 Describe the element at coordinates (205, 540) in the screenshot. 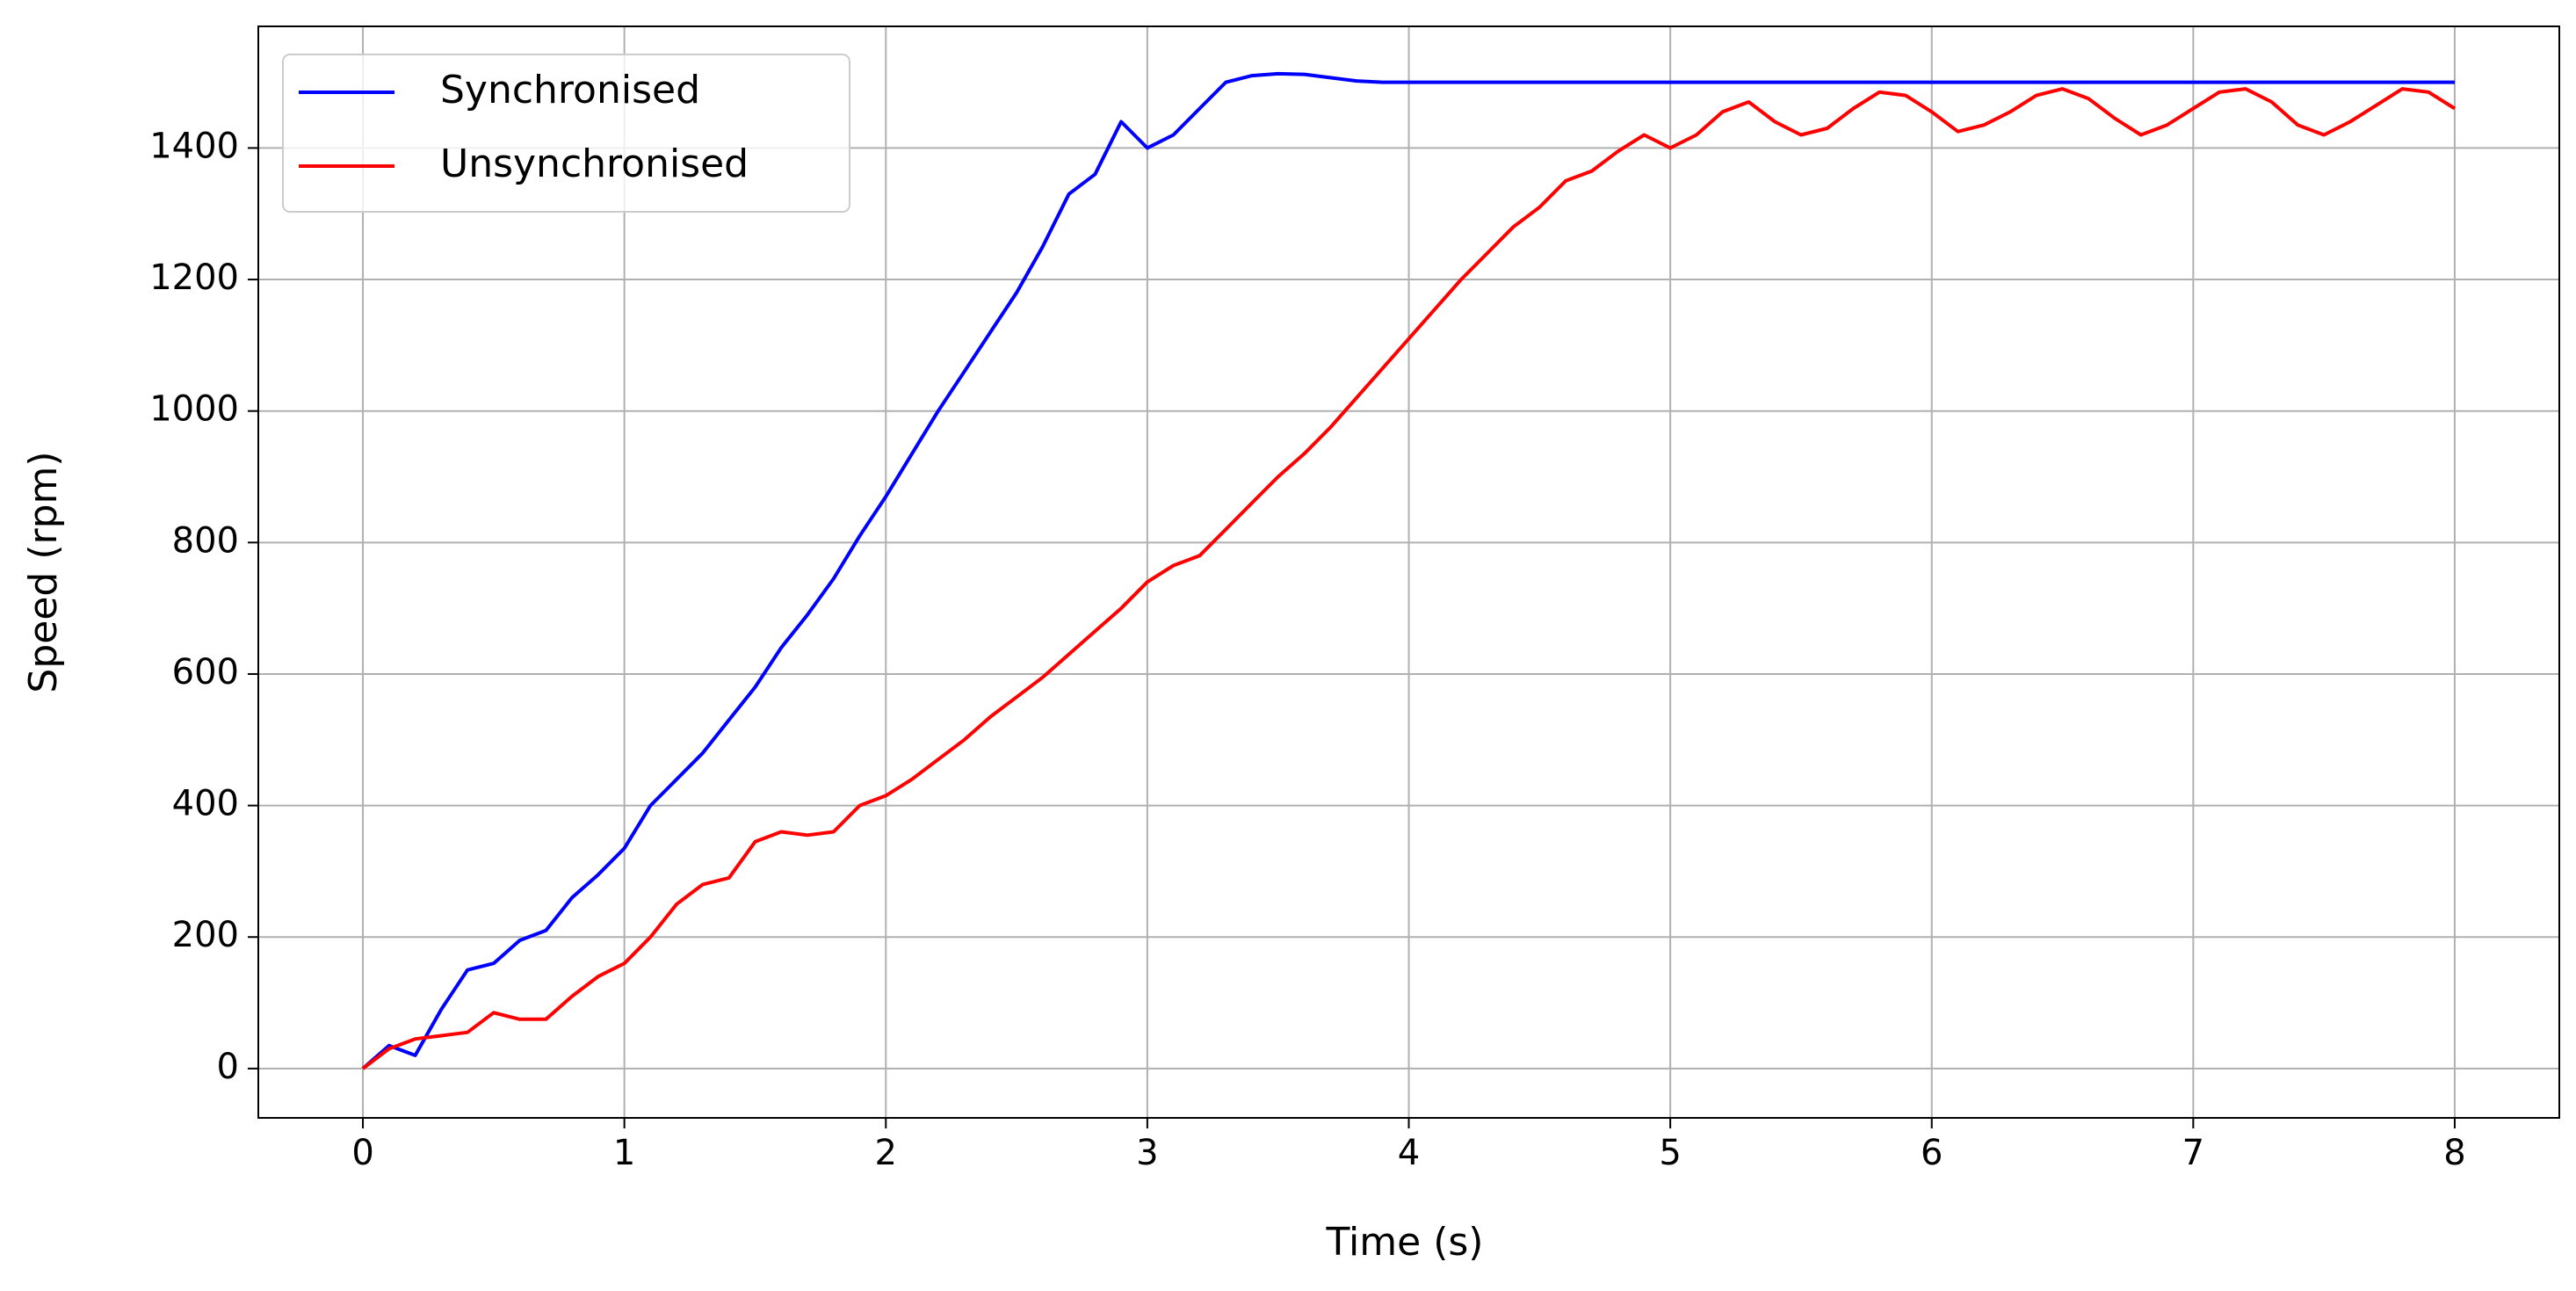

I see `y-tick-label: 800` at that location.